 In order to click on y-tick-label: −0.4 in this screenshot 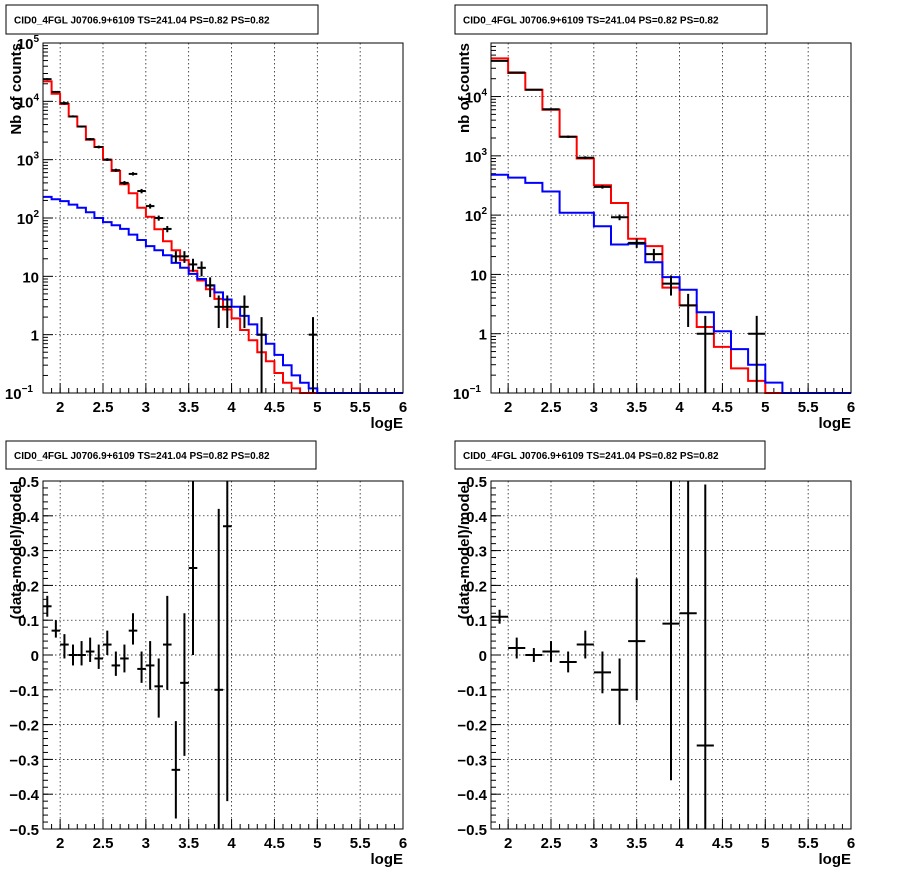, I will do `click(24, 795)`.